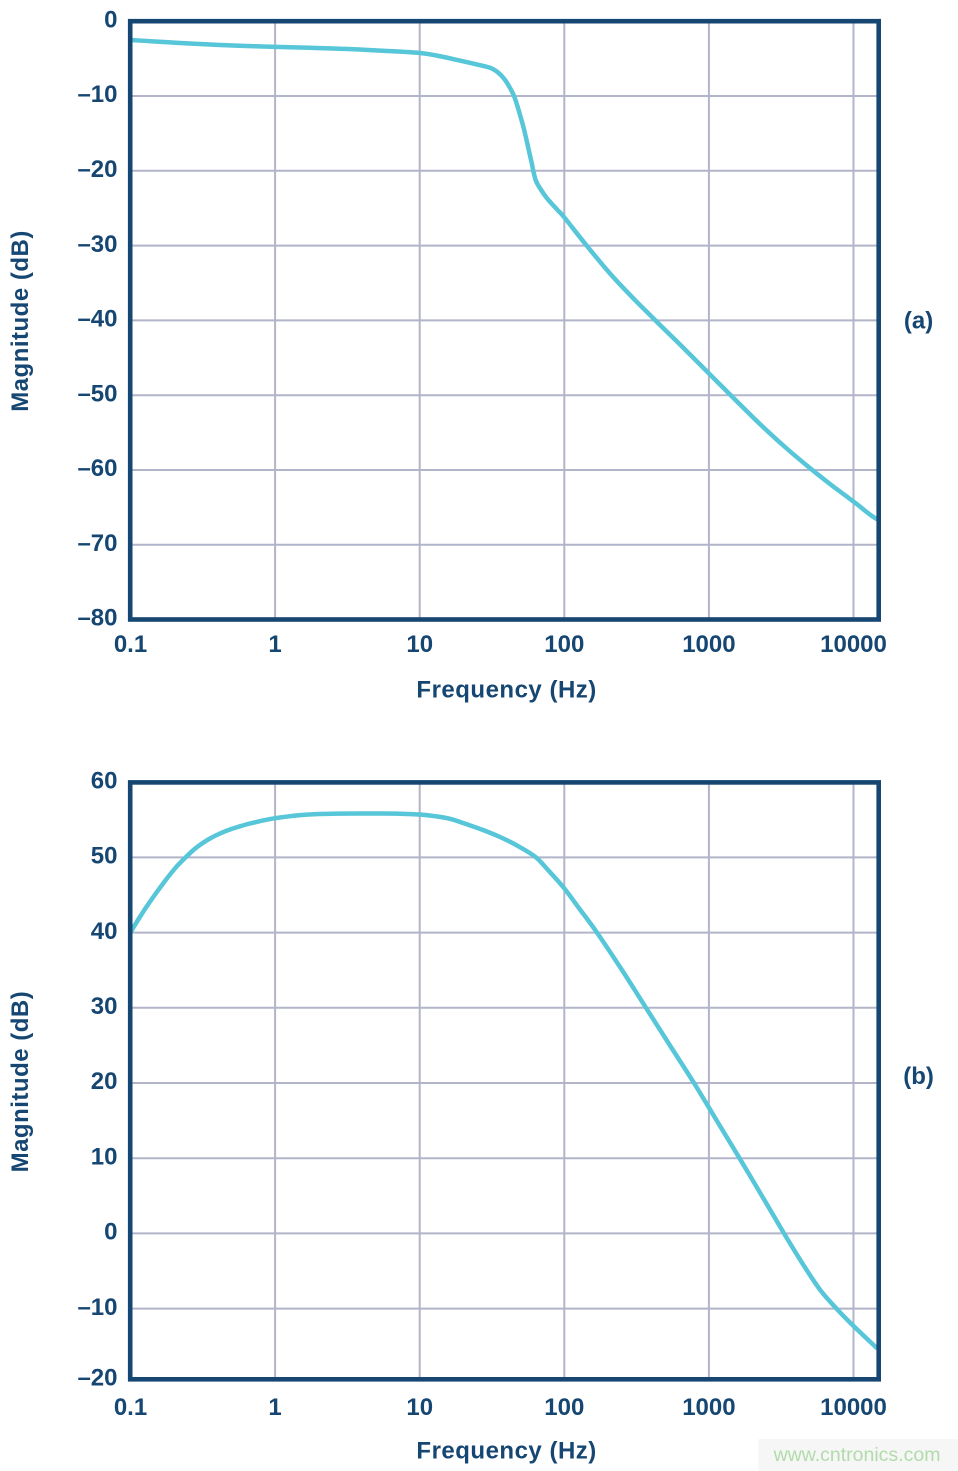 This screenshot has width=958, height=1471. I want to click on svg-text: 50, so click(104, 856).